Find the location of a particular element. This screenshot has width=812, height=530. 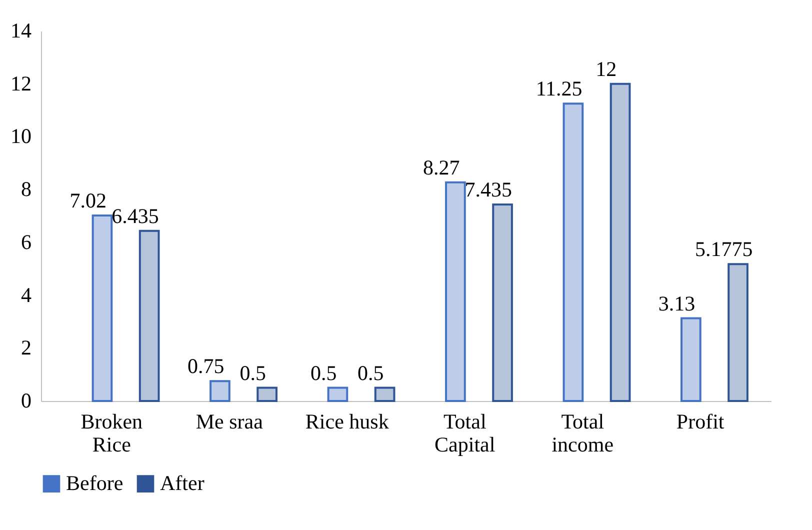

data-label: 0.75 is located at coordinates (205, 366).